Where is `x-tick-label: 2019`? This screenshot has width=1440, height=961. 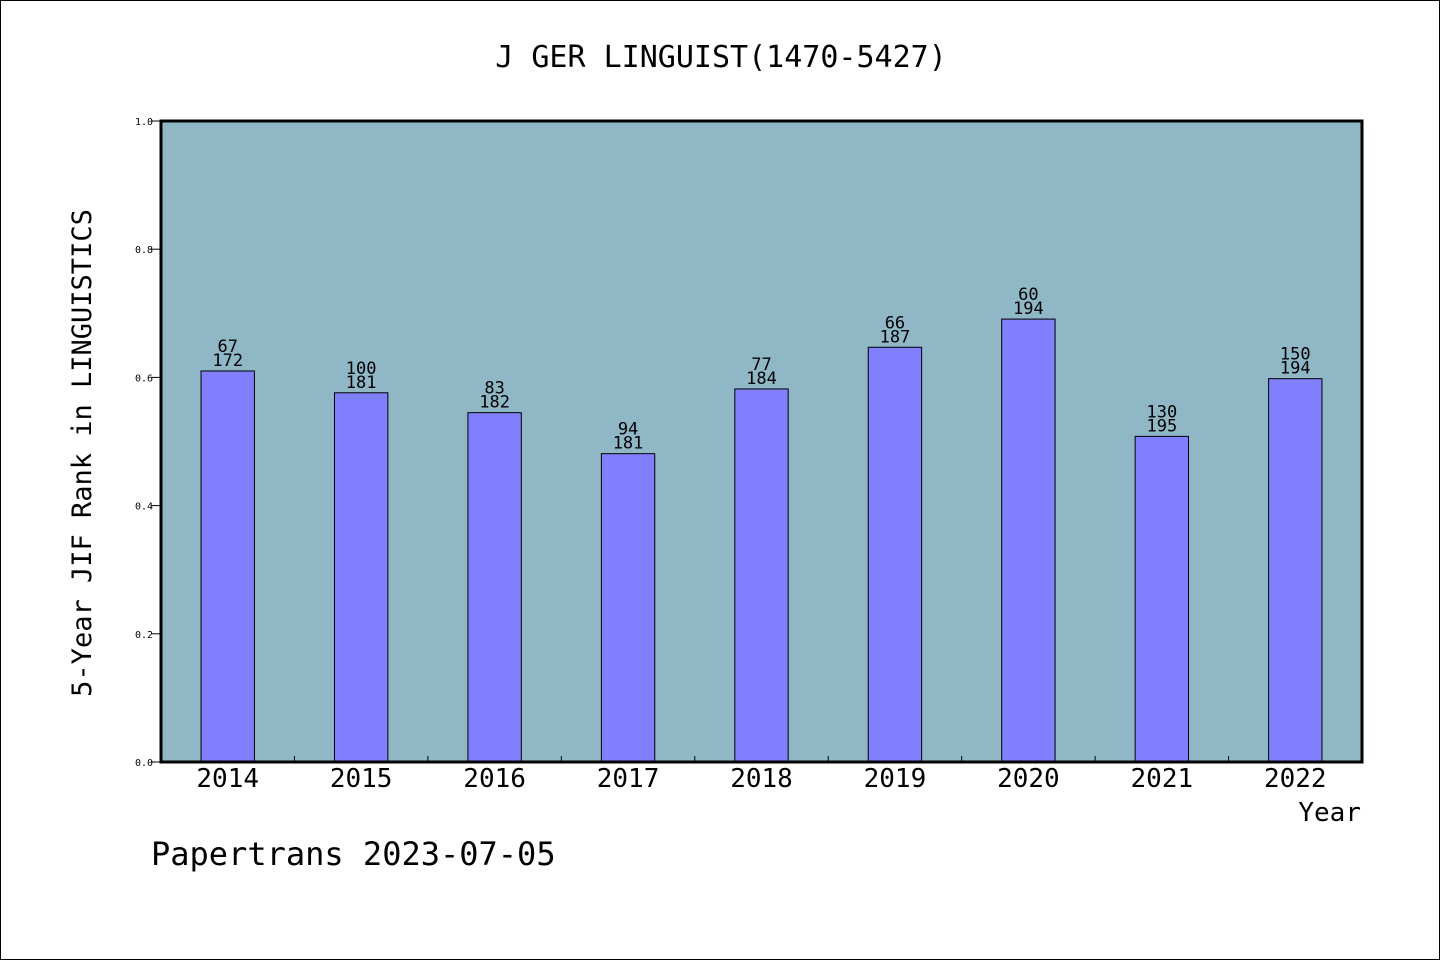
x-tick-label: 2019 is located at coordinates (895, 779).